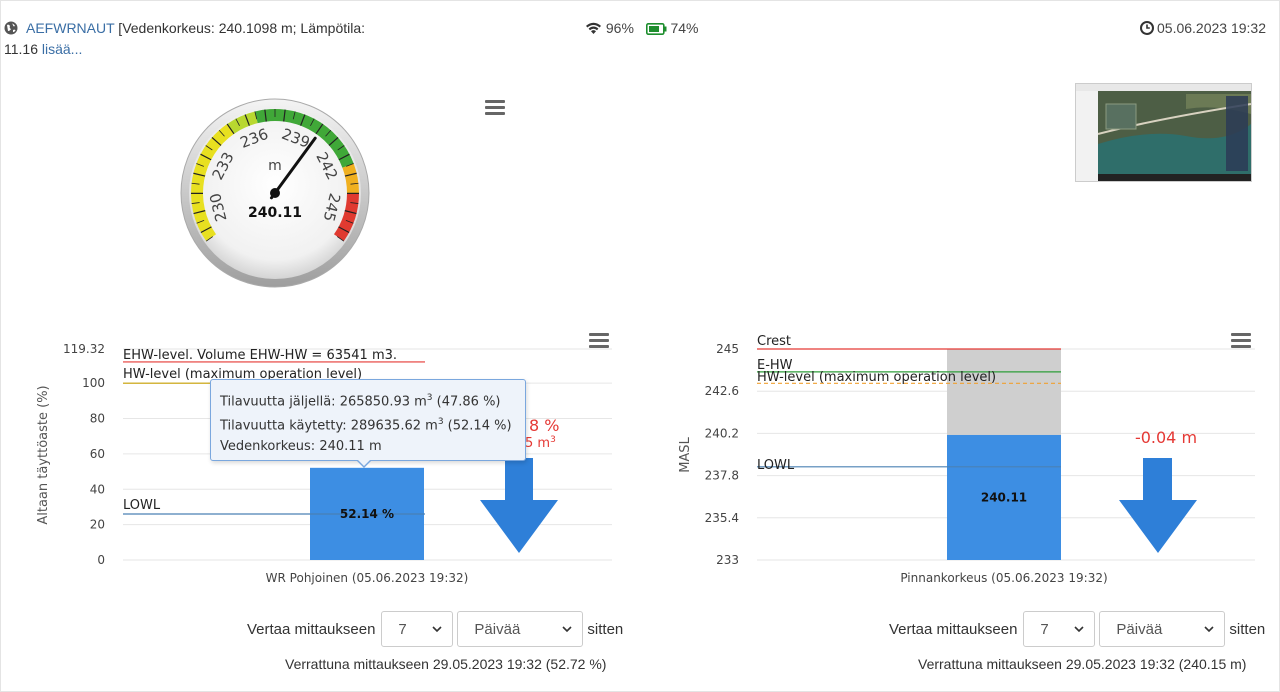  I want to click on compare-unit-select-right: Päivää, so click(1162, 629).